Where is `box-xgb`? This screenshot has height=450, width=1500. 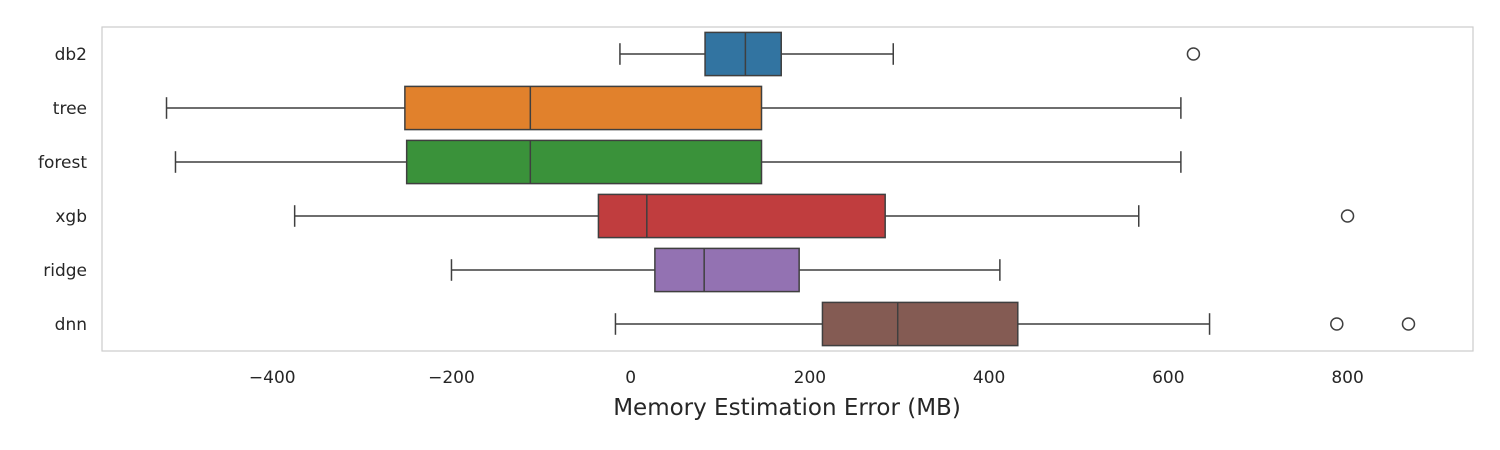 box-xgb is located at coordinates (824, 216).